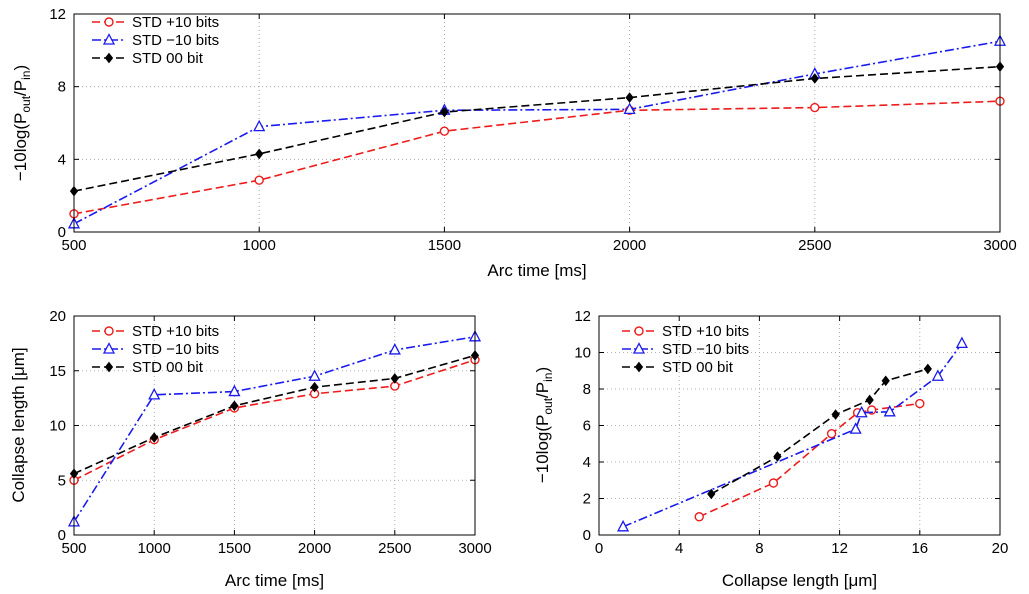  Describe the element at coordinates (599, 548) in the screenshot. I see `x-tick-label: 0` at that location.